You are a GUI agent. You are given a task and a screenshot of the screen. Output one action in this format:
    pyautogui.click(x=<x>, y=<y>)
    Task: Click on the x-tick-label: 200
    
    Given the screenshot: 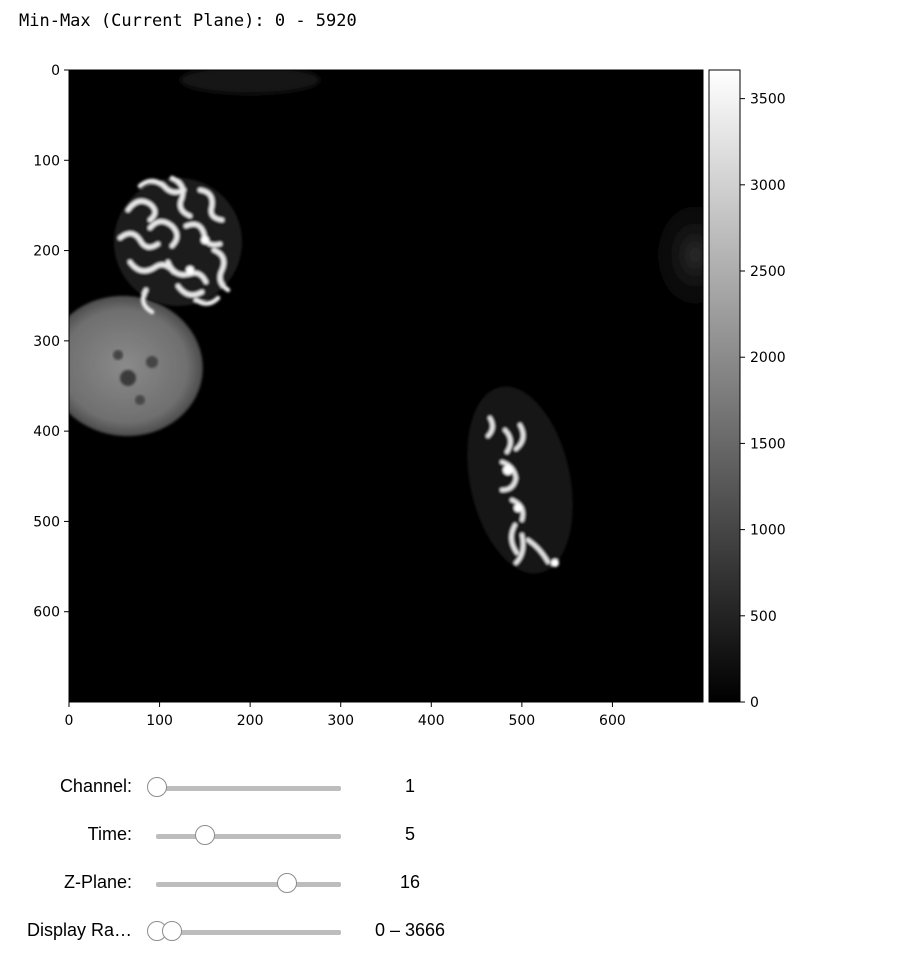 What is the action you would take?
    pyautogui.click(x=250, y=721)
    